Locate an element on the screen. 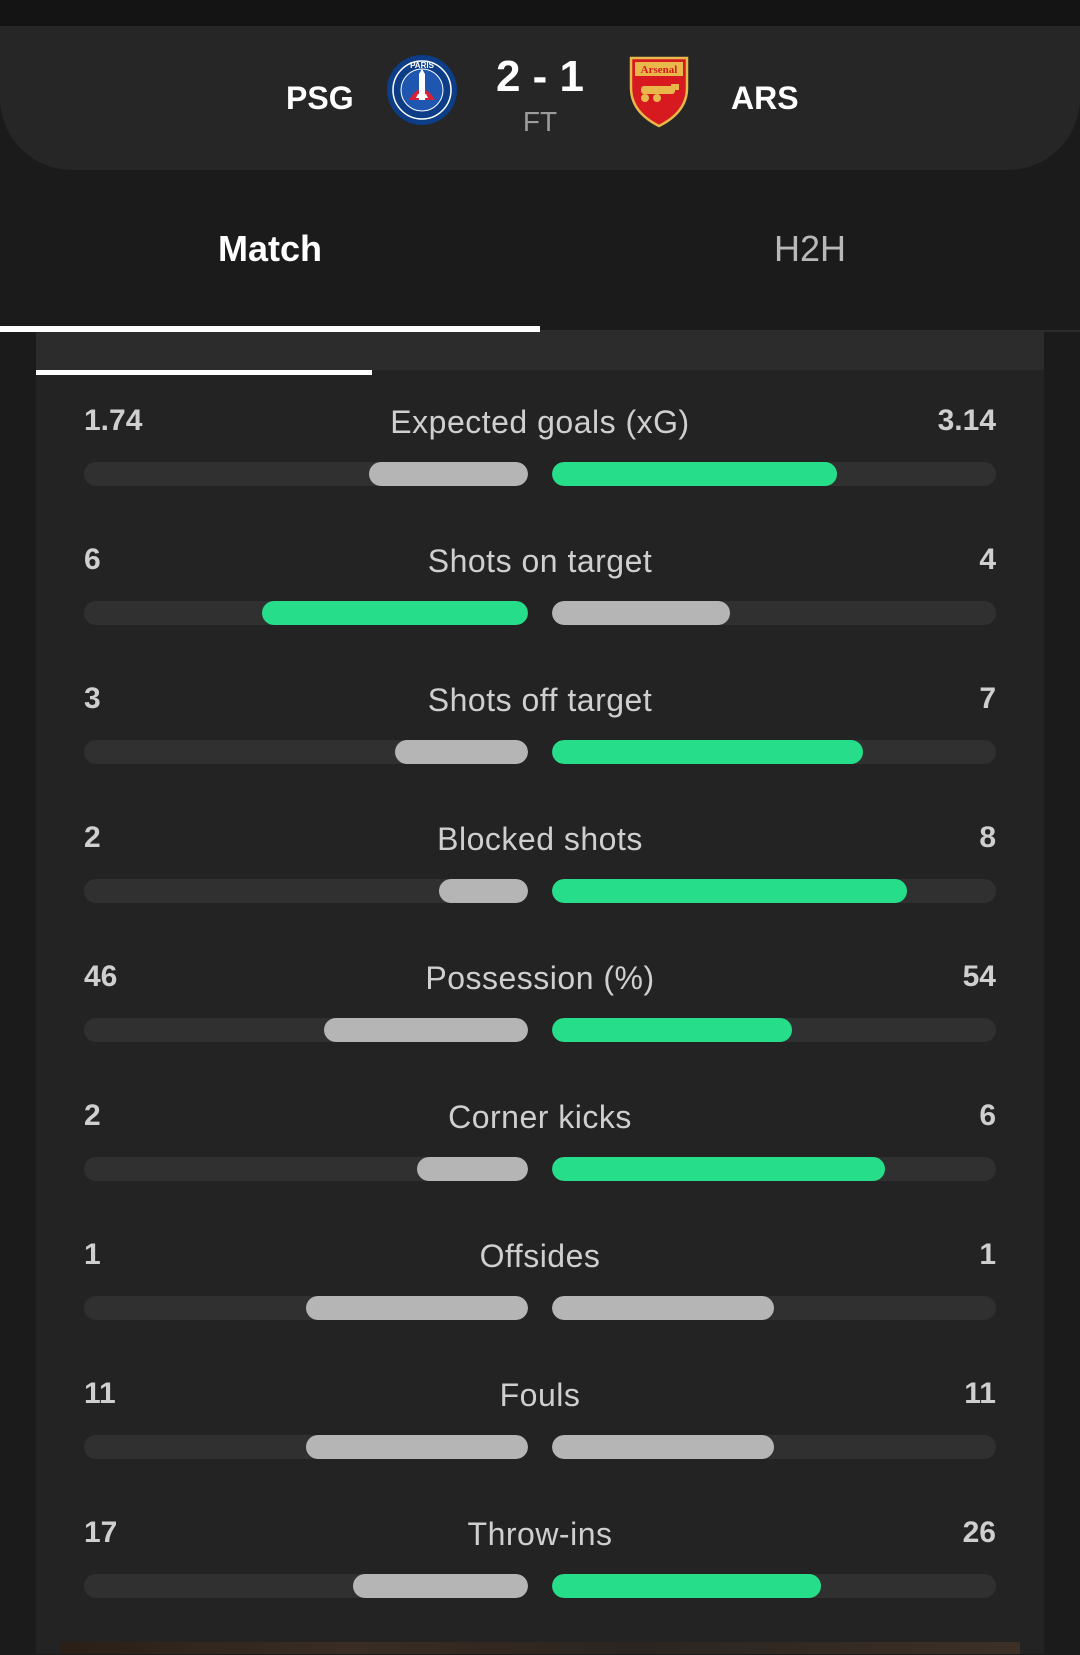 Image resolution: width=1080 pixels, height=1655 pixels. stat-home-value: 1.74 is located at coordinates (113, 420).